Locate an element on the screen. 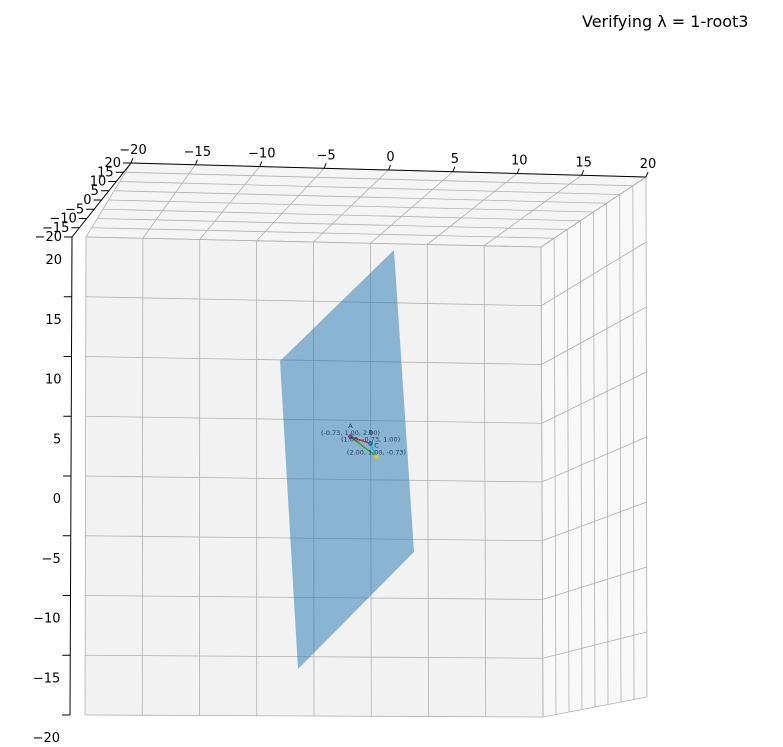  y-tick-label: 0 is located at coordinates (87, 200).